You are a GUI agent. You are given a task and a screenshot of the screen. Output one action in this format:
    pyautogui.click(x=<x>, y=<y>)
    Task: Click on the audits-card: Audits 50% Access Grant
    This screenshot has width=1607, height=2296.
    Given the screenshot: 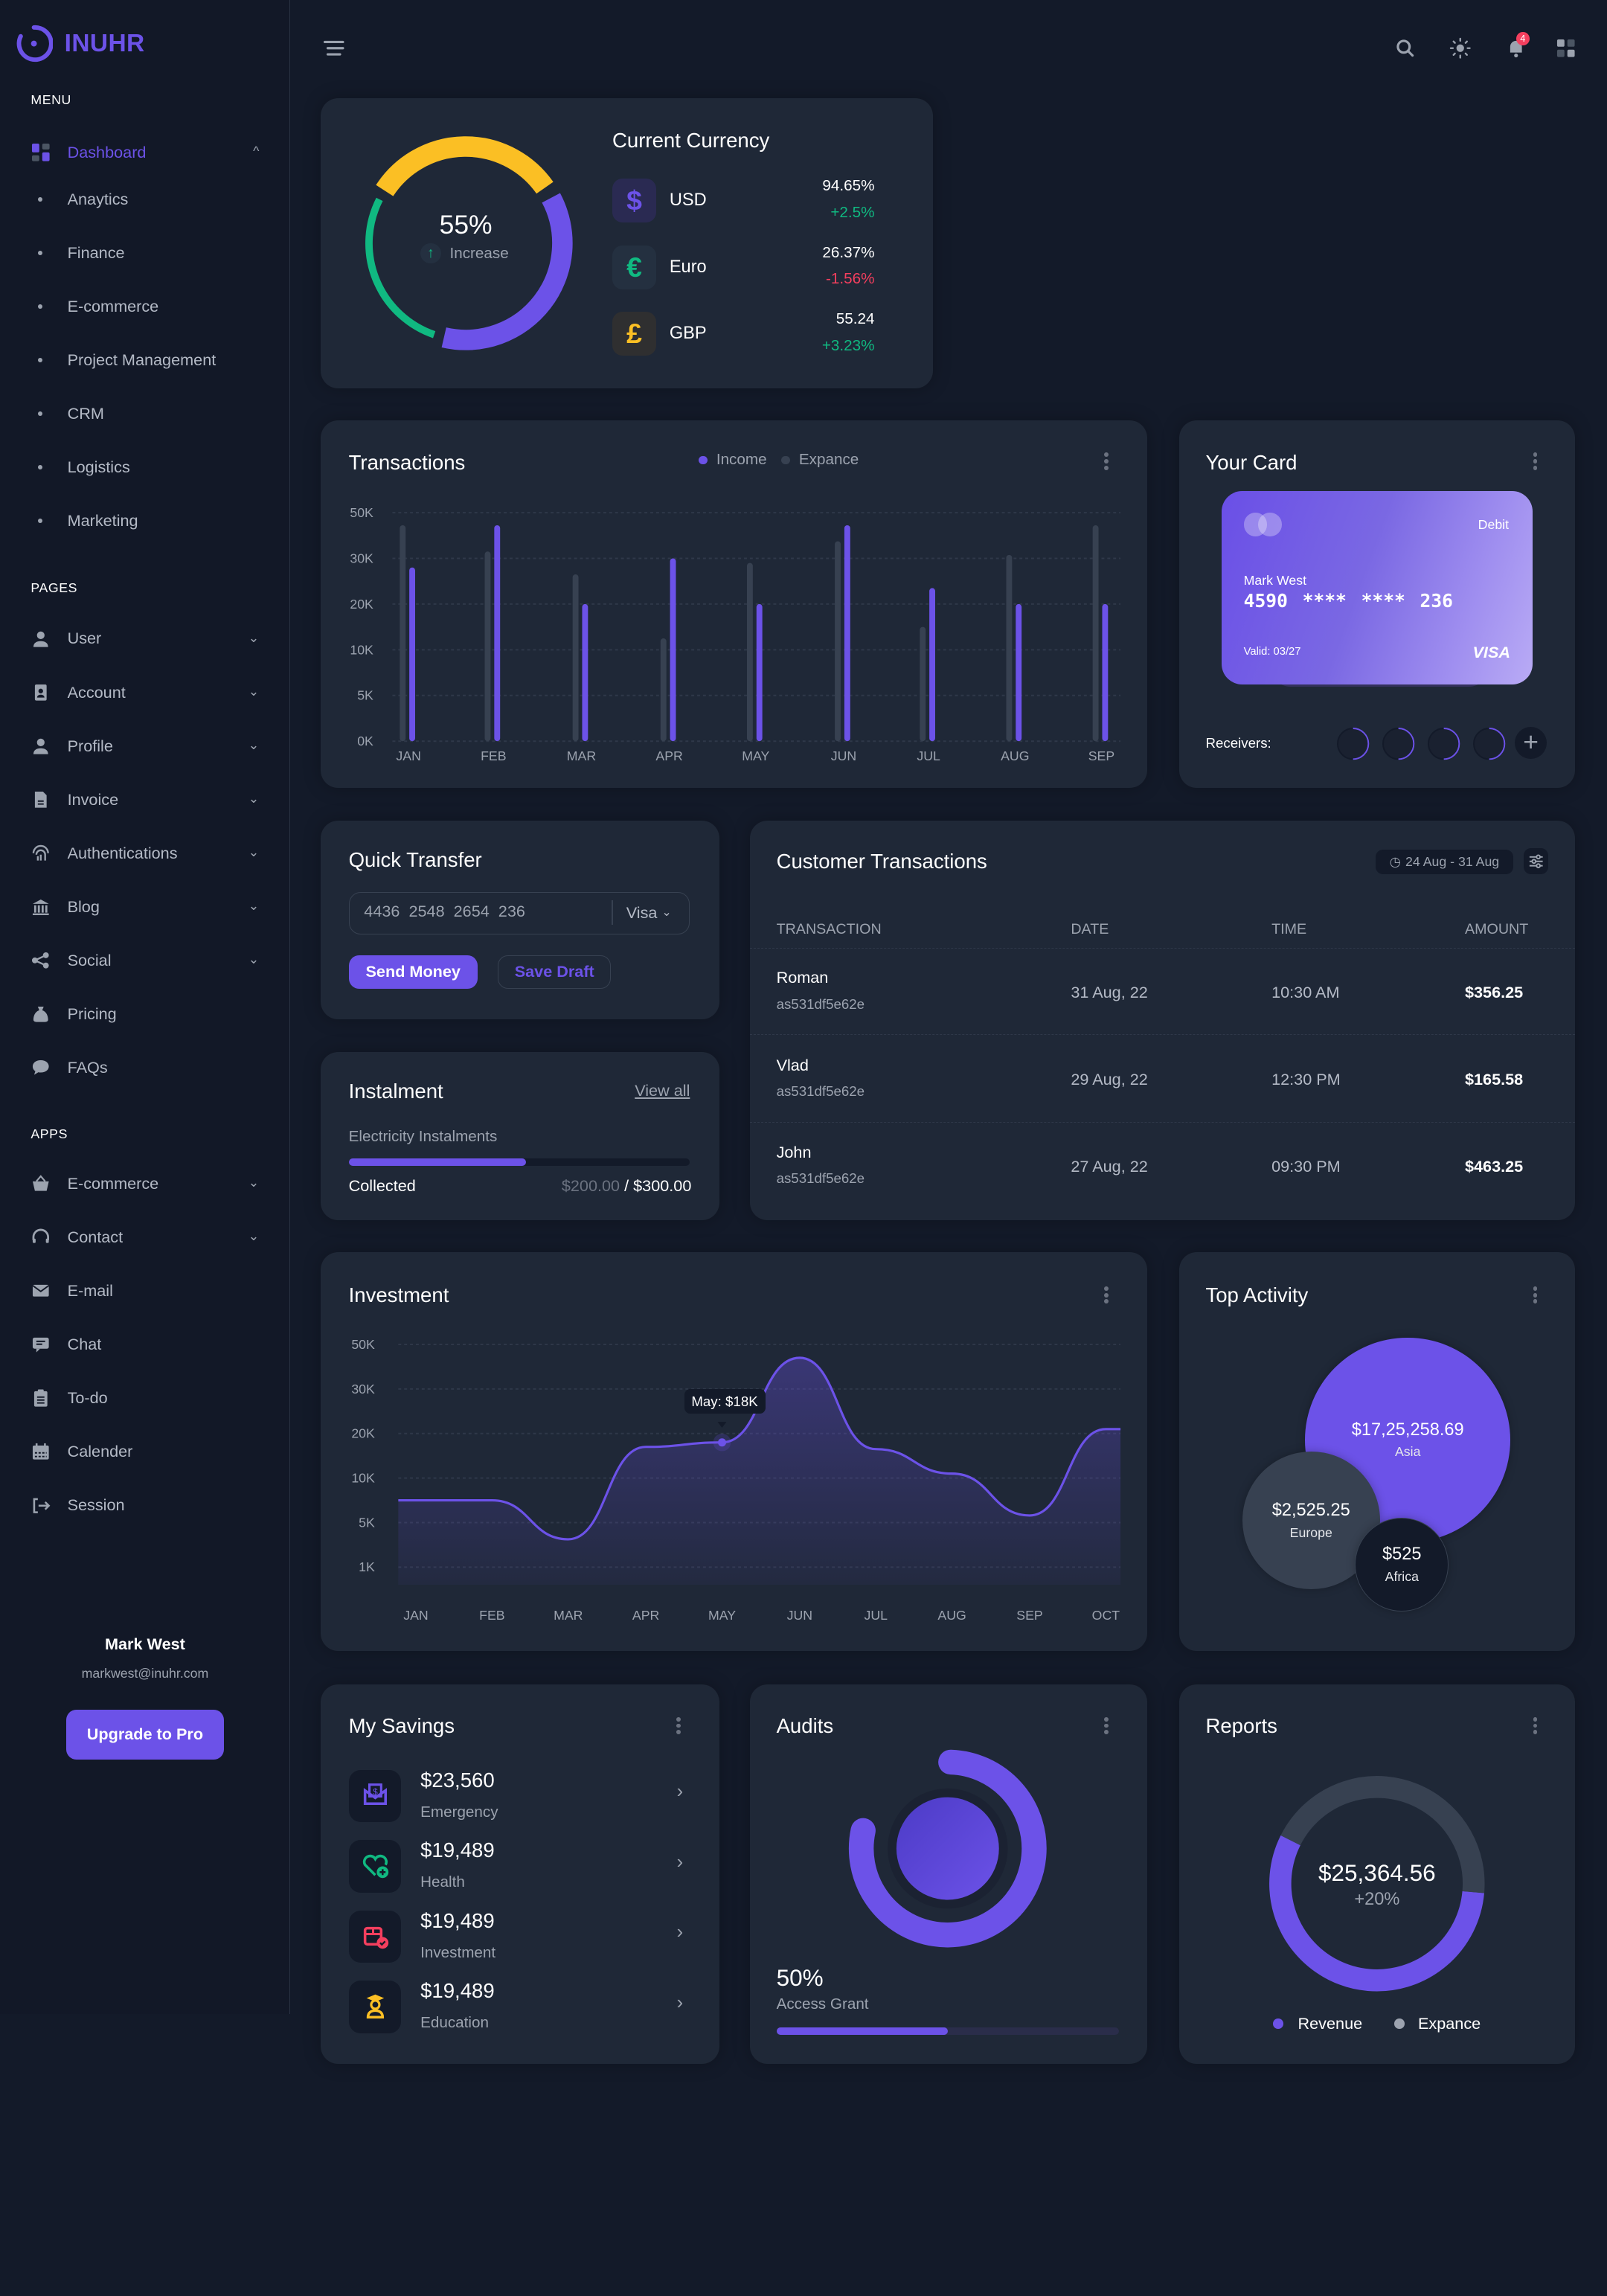 What is the action you would take?
    pyautogui.click(x=948, y=1874)
    